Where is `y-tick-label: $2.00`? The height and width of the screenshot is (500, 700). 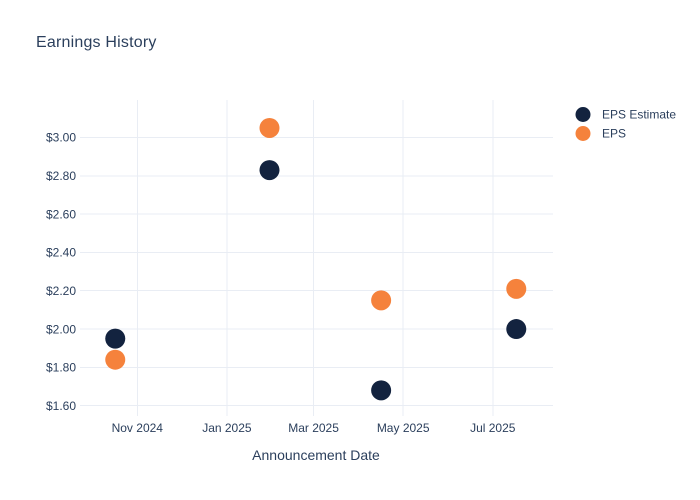 y-tick-label: $2.00 is located at coordinates (61, 329).